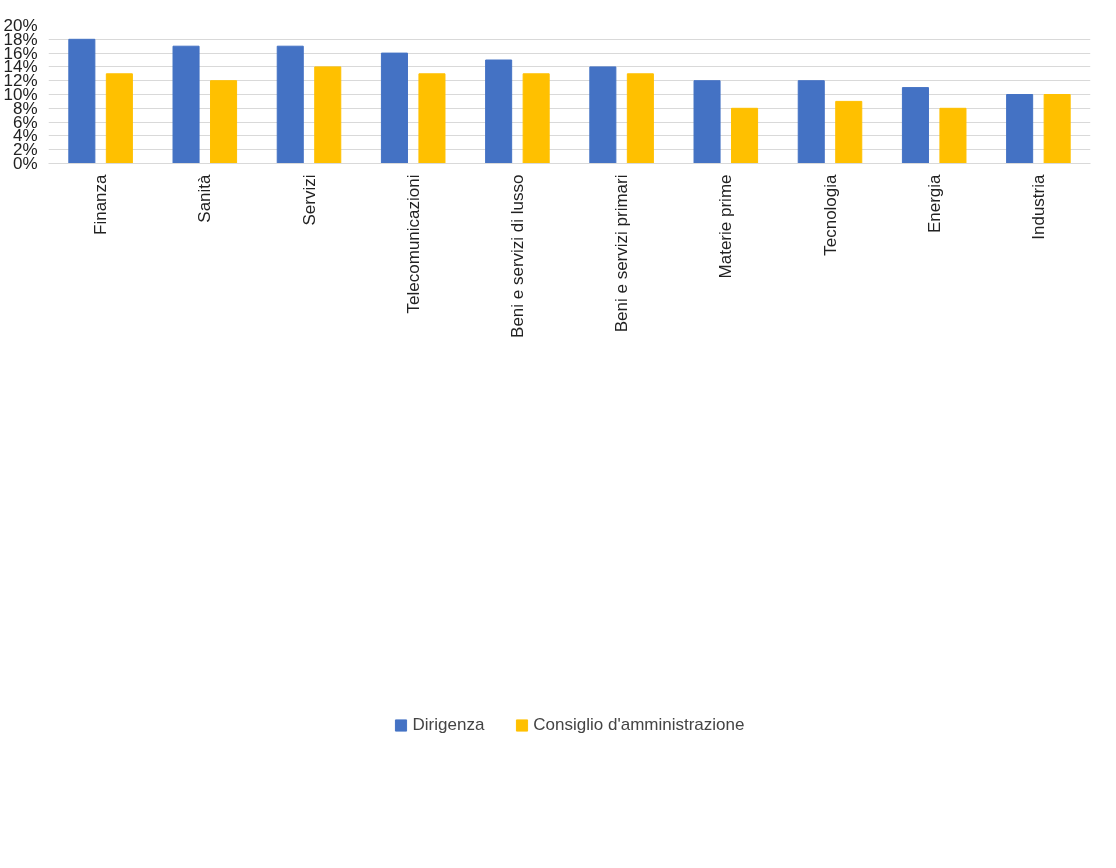 This screenshot has width=1116, height=868. Describe the element at coordinates (622, 253) in the screenshot. I see `x-tick-label: Beni e servizi primari` at that location.